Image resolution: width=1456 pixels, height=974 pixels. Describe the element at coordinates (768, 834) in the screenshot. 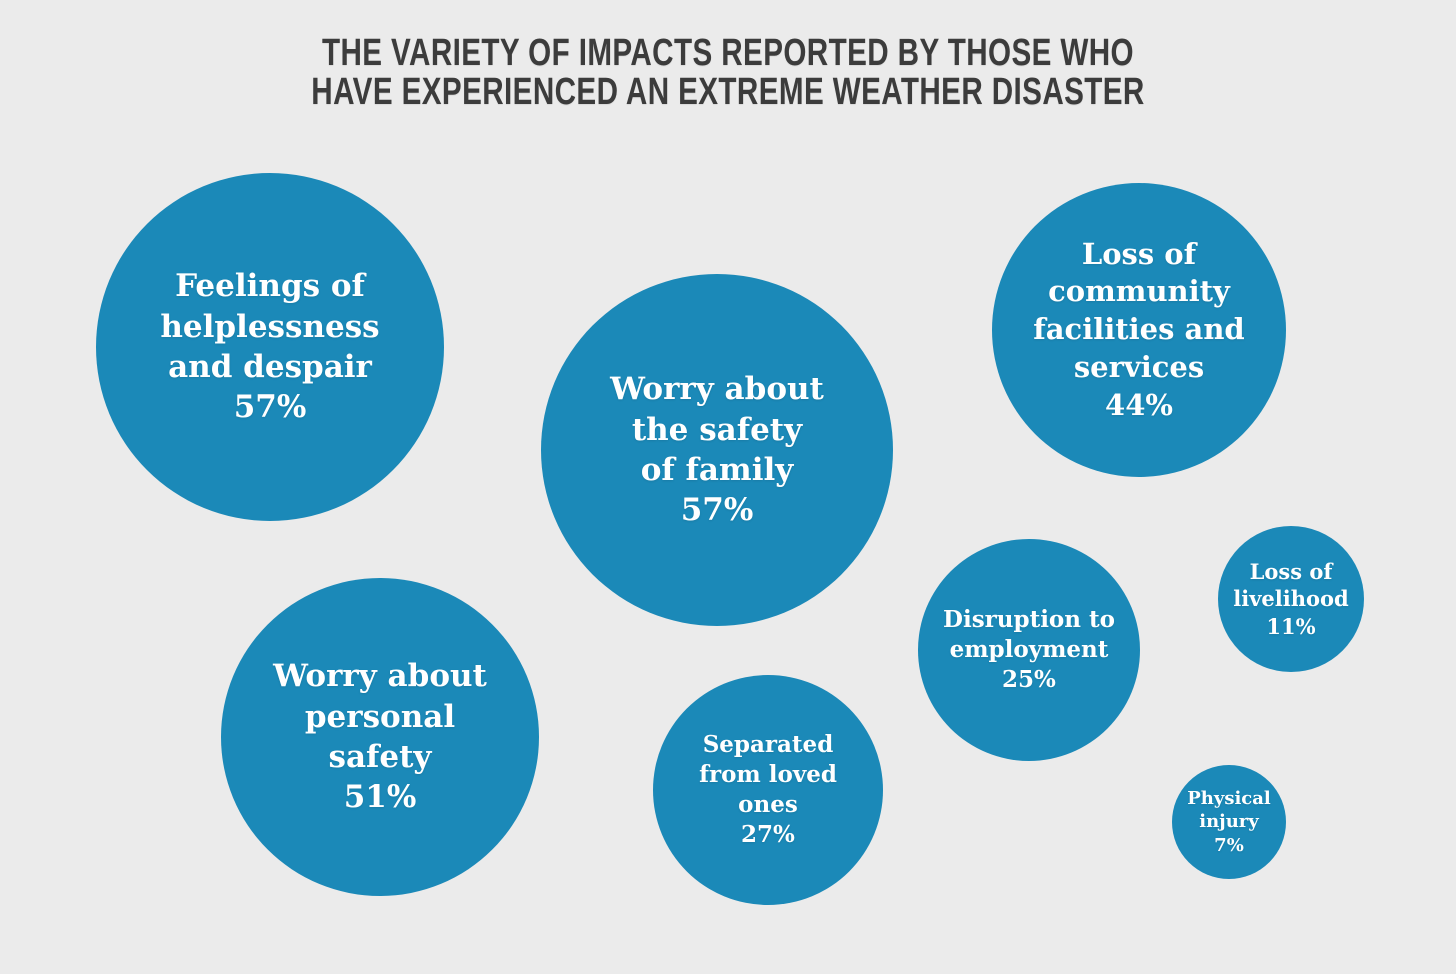

I see `bubble-value: 27%` at that location.